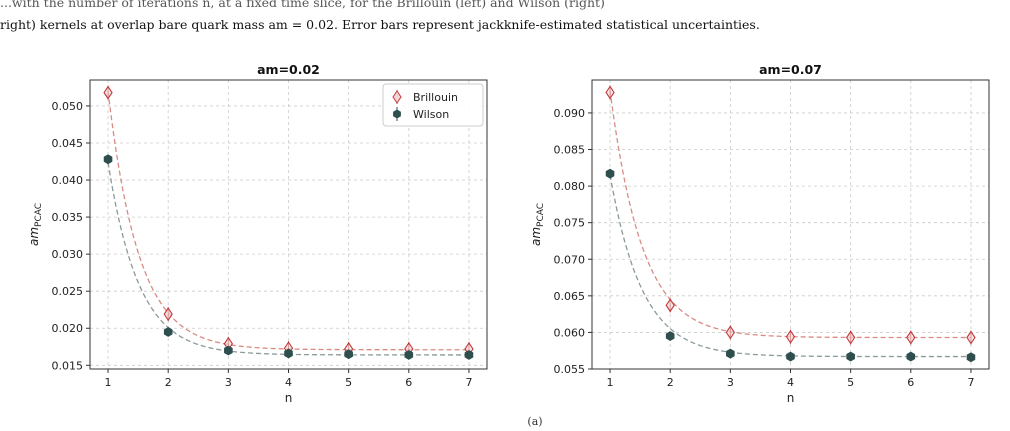  Describe the element at coordinates (68, 143) in the screenshot. I see `y-tick-label: 0.045` at that location.